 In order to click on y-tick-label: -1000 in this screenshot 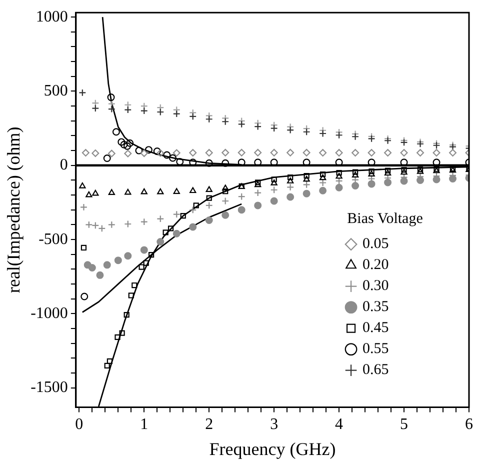, I will do `click(49, 313)`.